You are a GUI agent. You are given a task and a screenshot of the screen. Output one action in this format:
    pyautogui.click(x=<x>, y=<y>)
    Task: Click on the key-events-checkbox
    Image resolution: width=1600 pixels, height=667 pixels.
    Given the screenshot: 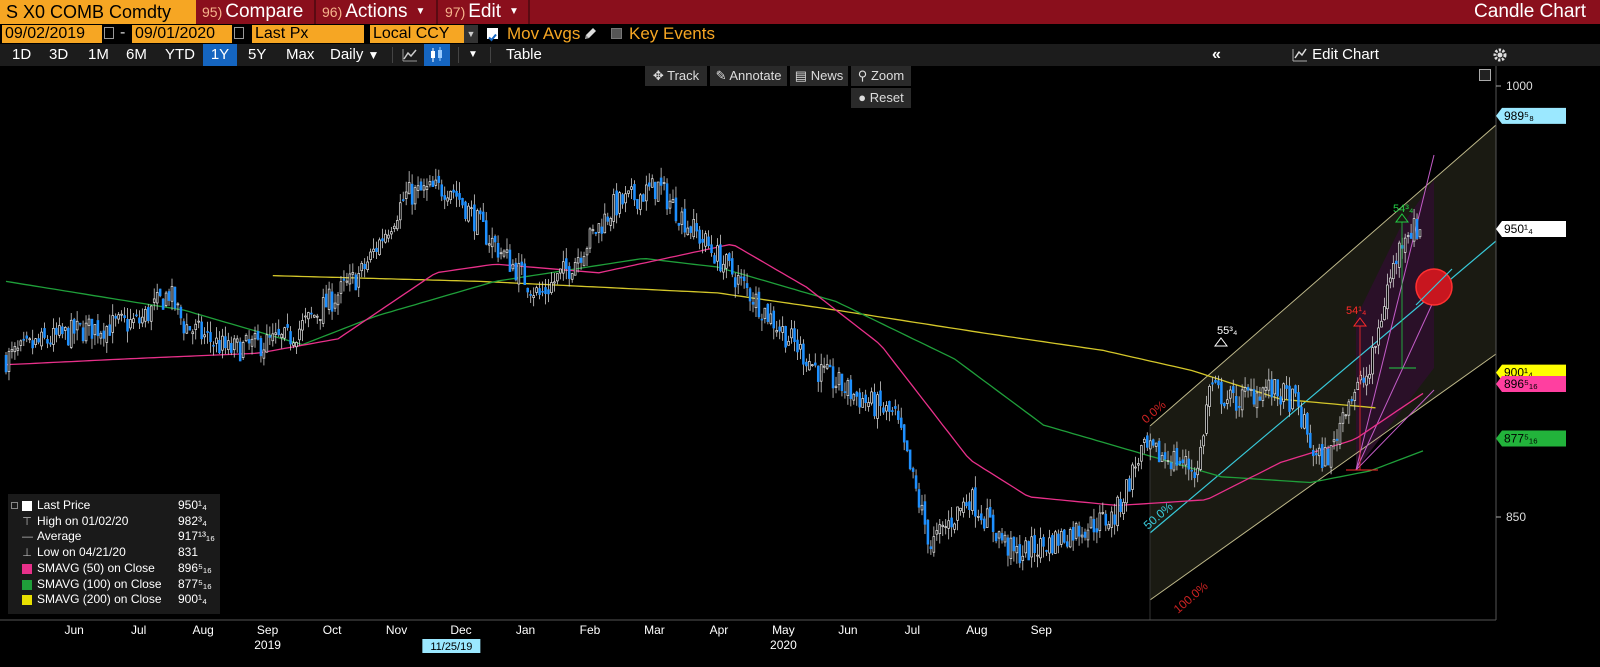 What is the action you would take?
    pyautogui.click(x=616, y=33)
    